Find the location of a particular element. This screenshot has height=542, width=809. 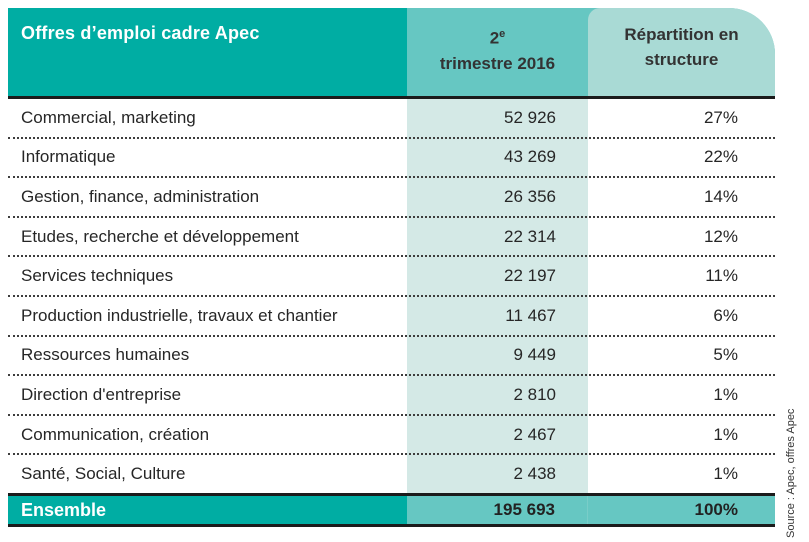

row-pct: 22% is located at coordinates (720, 157).